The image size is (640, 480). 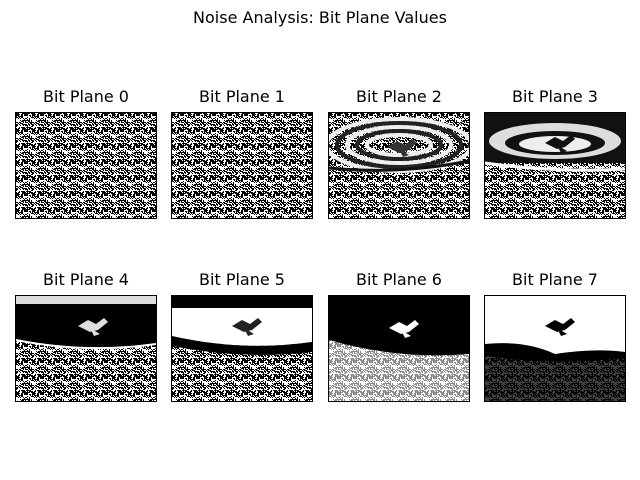 I want to click on panel-title: Bit Plane 1, so click(x=242, y=96).